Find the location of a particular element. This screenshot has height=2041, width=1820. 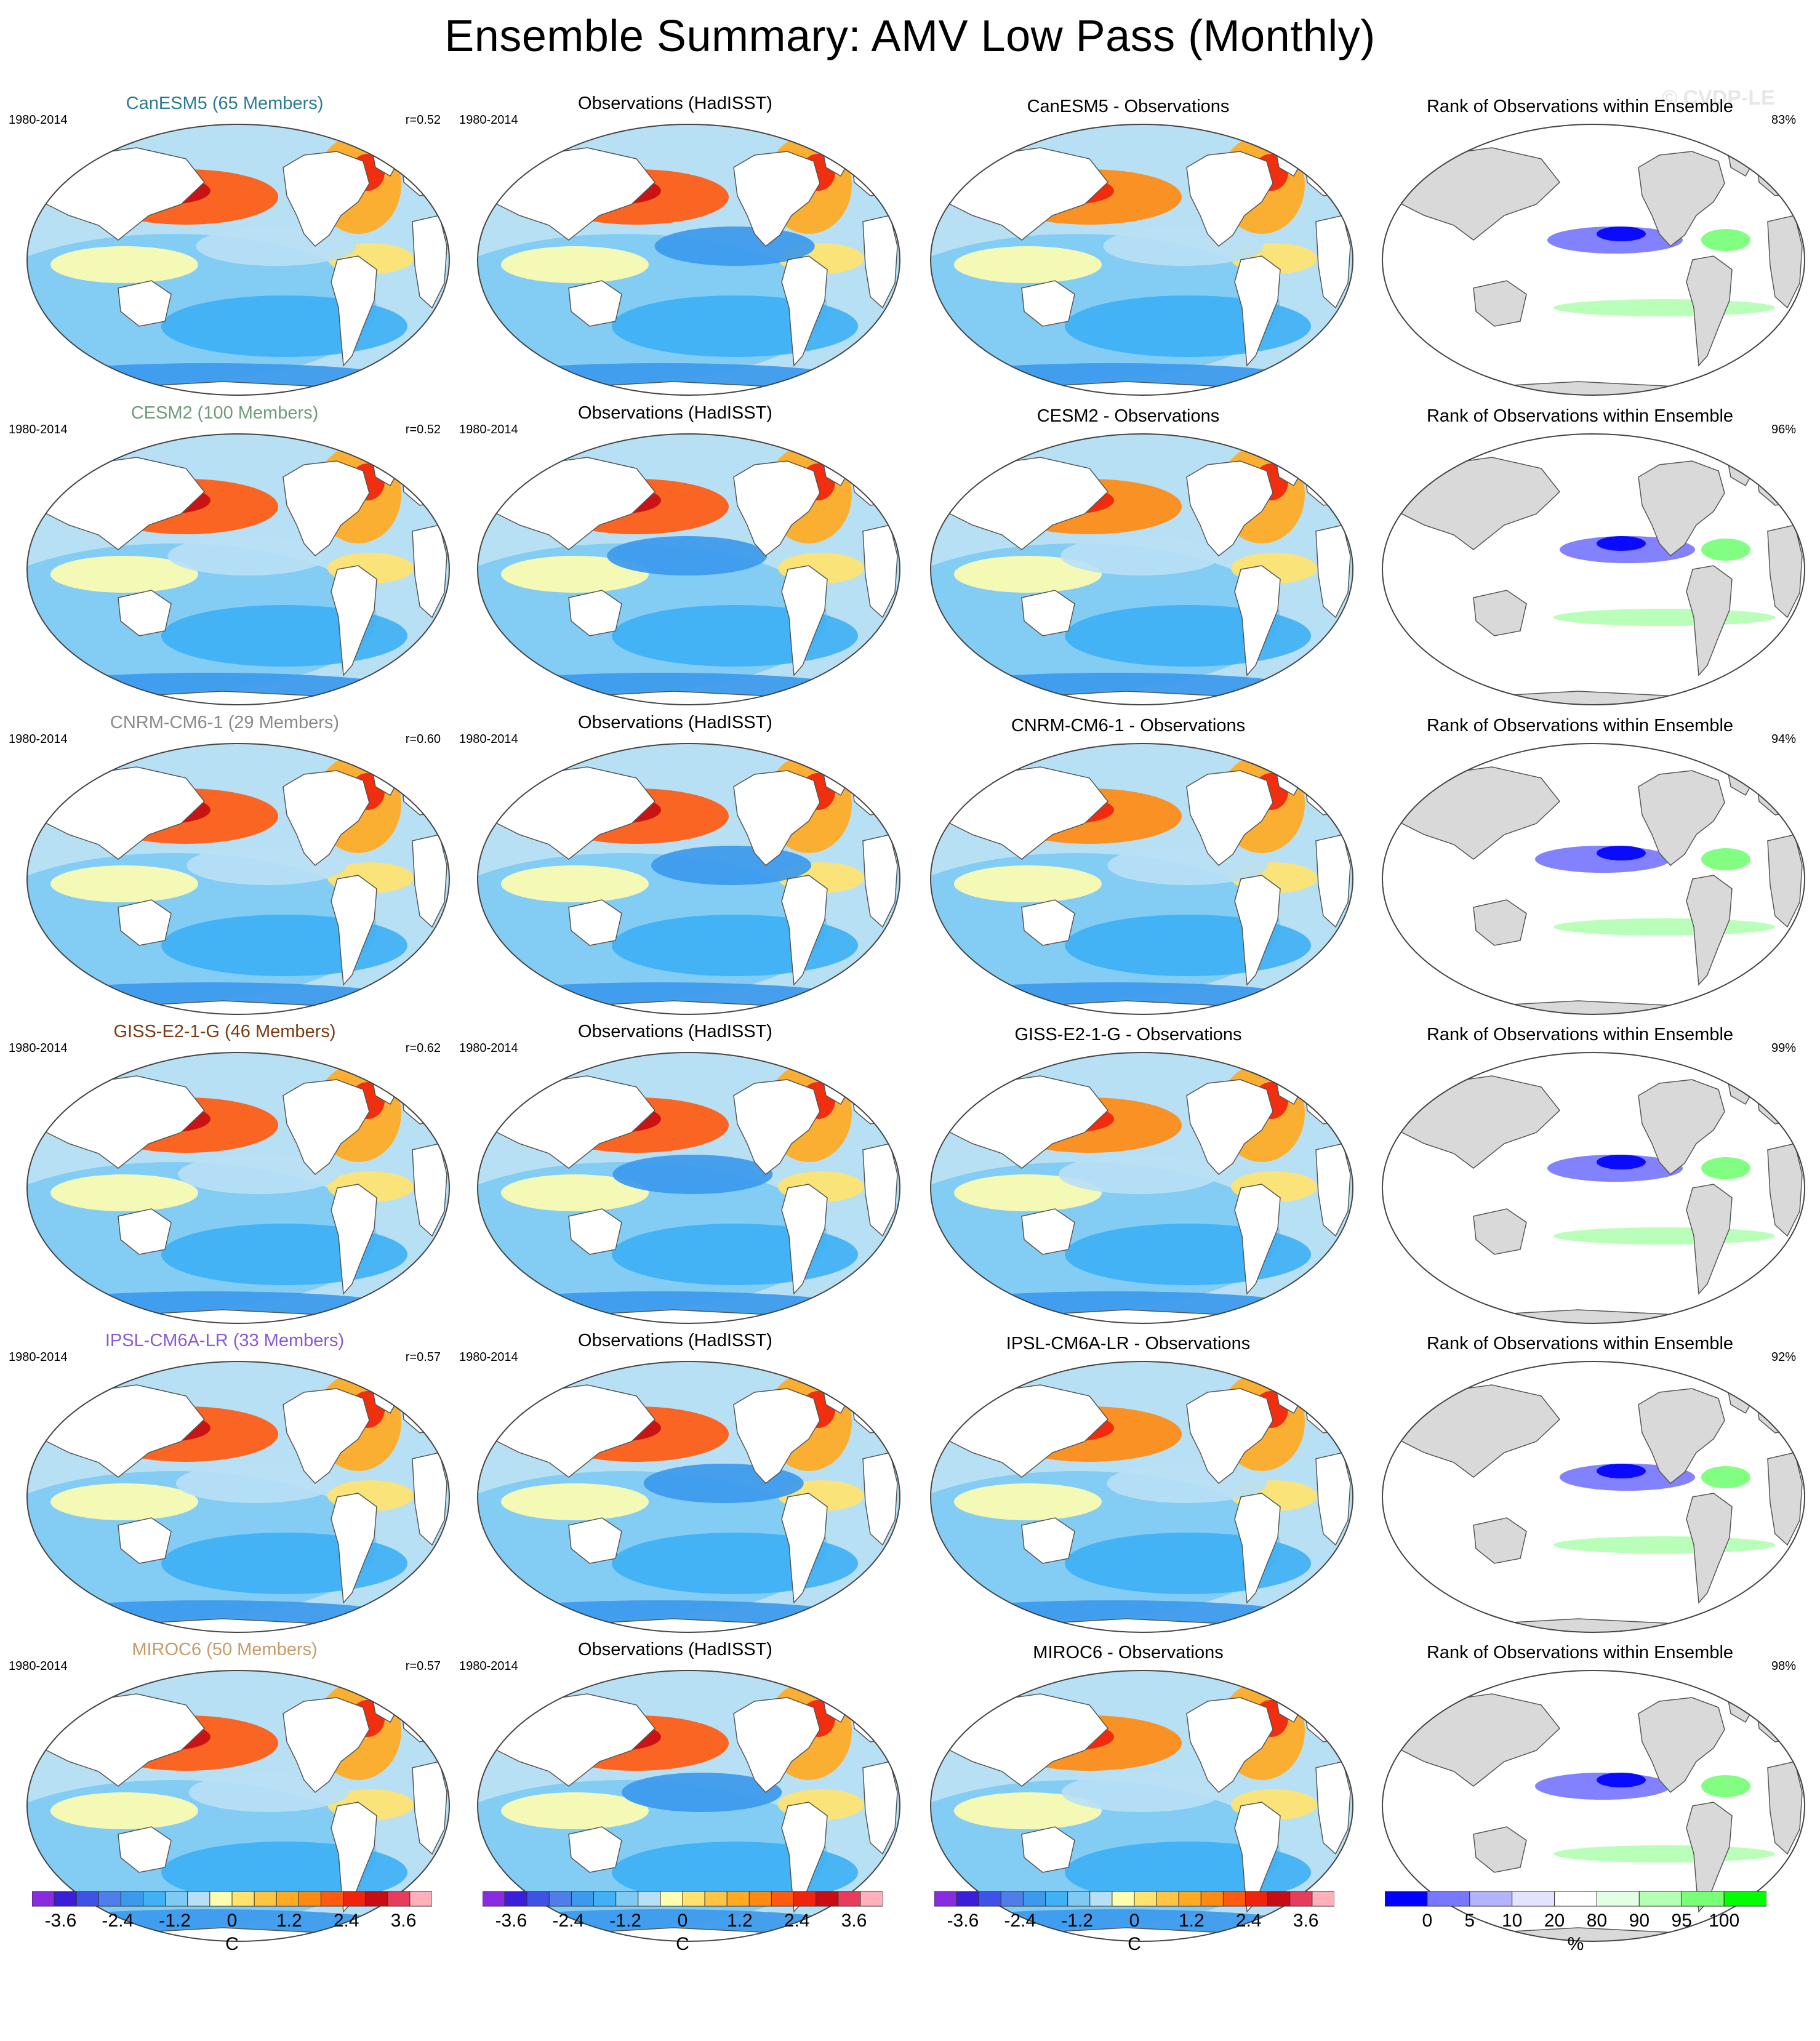

rank-colorbar: 0 5 10 20 80 90 95 100% is located at coordinates (1575, 1925).